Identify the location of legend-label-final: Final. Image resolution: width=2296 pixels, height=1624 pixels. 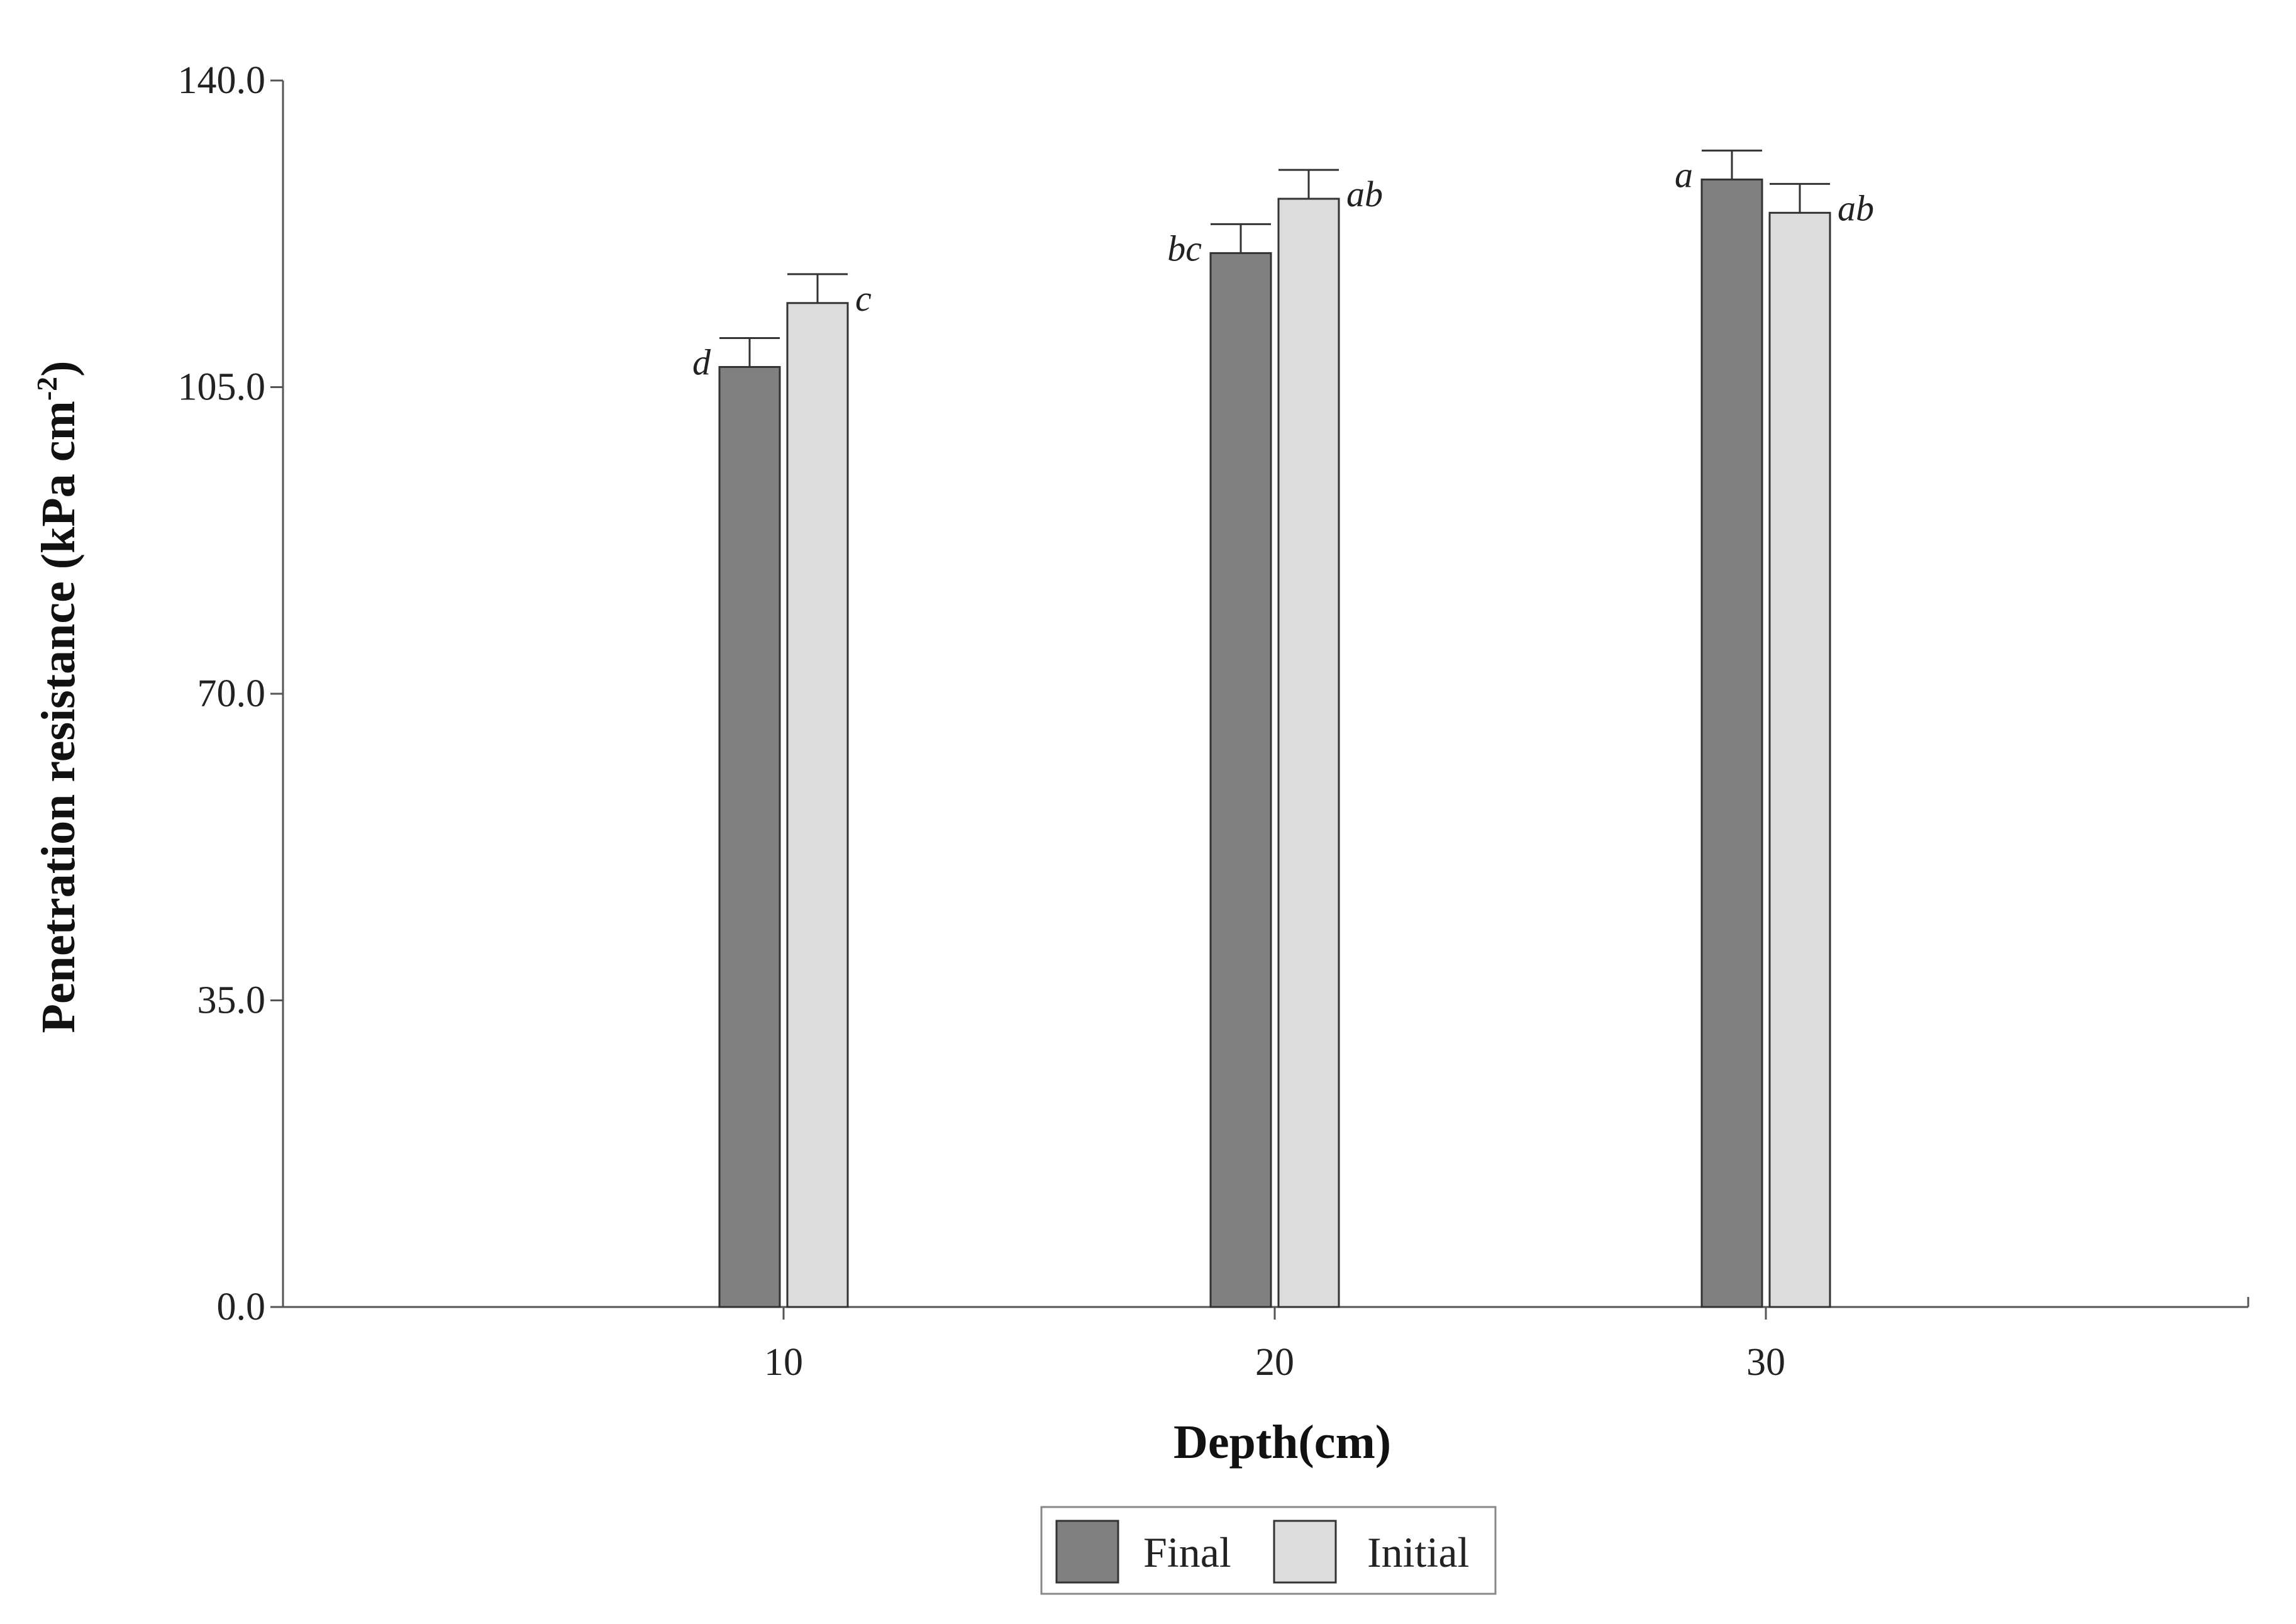
(1187, 1552).